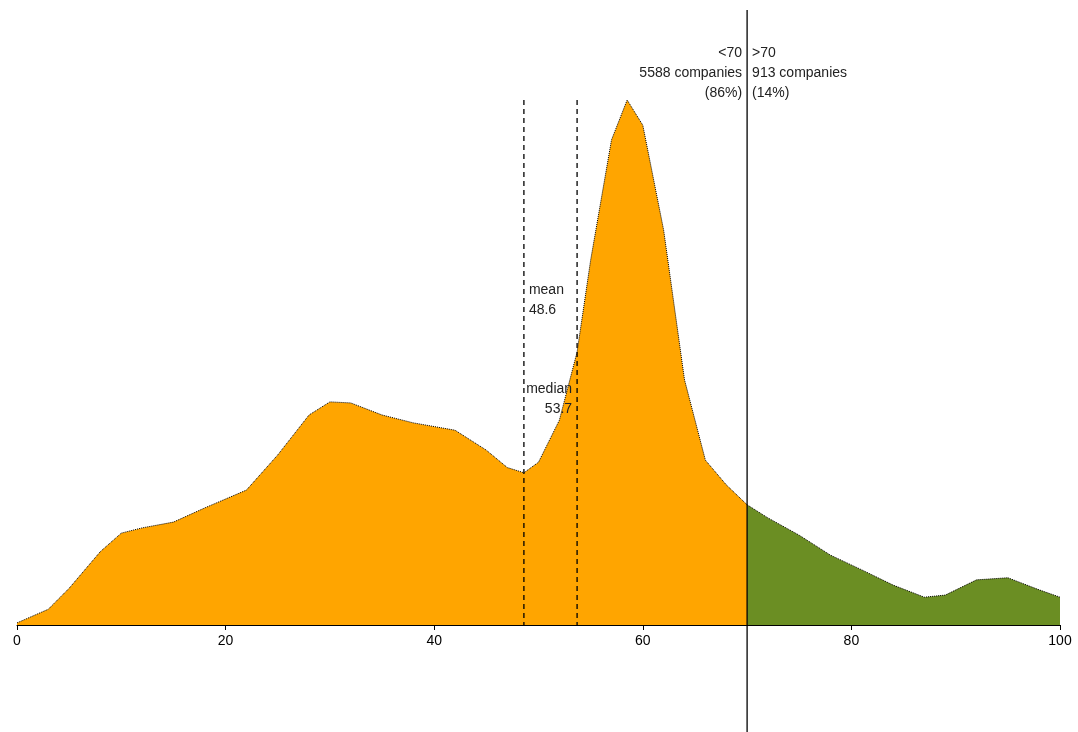  I want to click on annotation: >70 913 companies (14%), so click(800, 72).